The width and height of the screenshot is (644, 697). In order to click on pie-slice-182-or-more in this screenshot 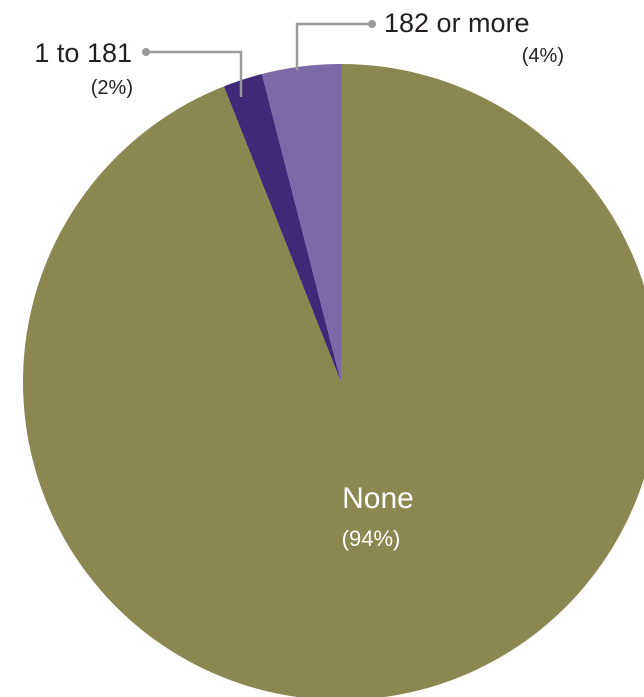, I will do `click(301, 223)`.